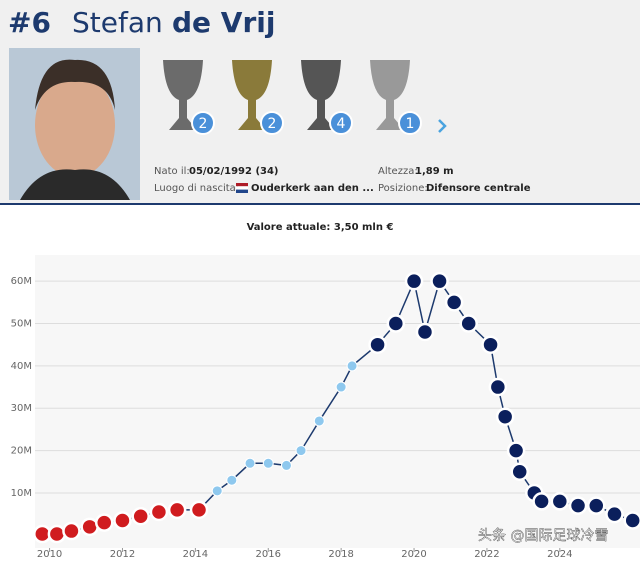 This screenshot has height=563, width=640. What do you see at coordinates (21, 451) in the screenshot?
I see `y-tick-label: 20M` at bounding box center [21, 451].